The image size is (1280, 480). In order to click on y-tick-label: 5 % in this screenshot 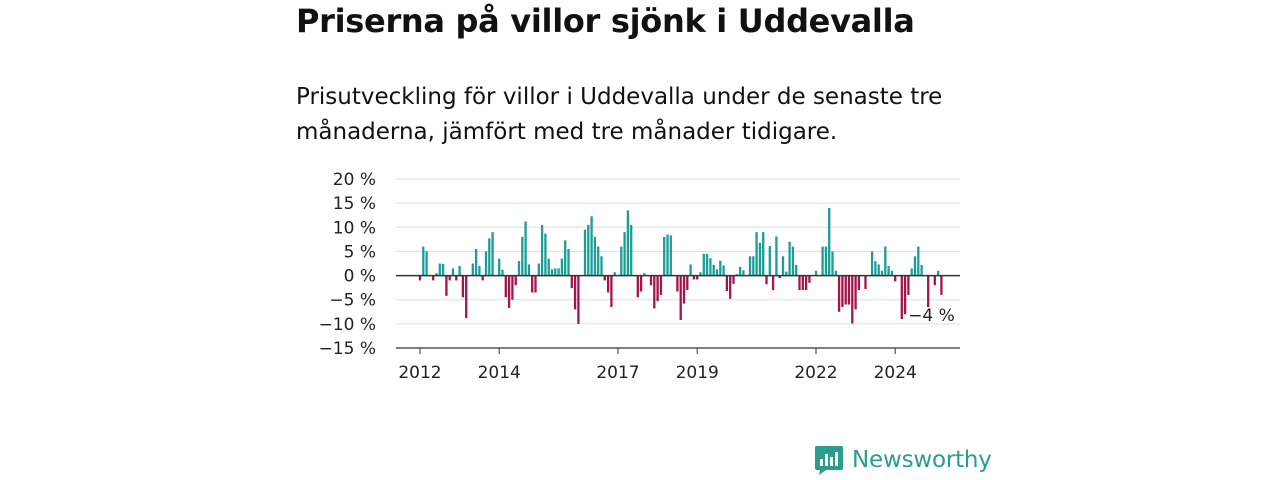, I will do `click(360, 252)`.